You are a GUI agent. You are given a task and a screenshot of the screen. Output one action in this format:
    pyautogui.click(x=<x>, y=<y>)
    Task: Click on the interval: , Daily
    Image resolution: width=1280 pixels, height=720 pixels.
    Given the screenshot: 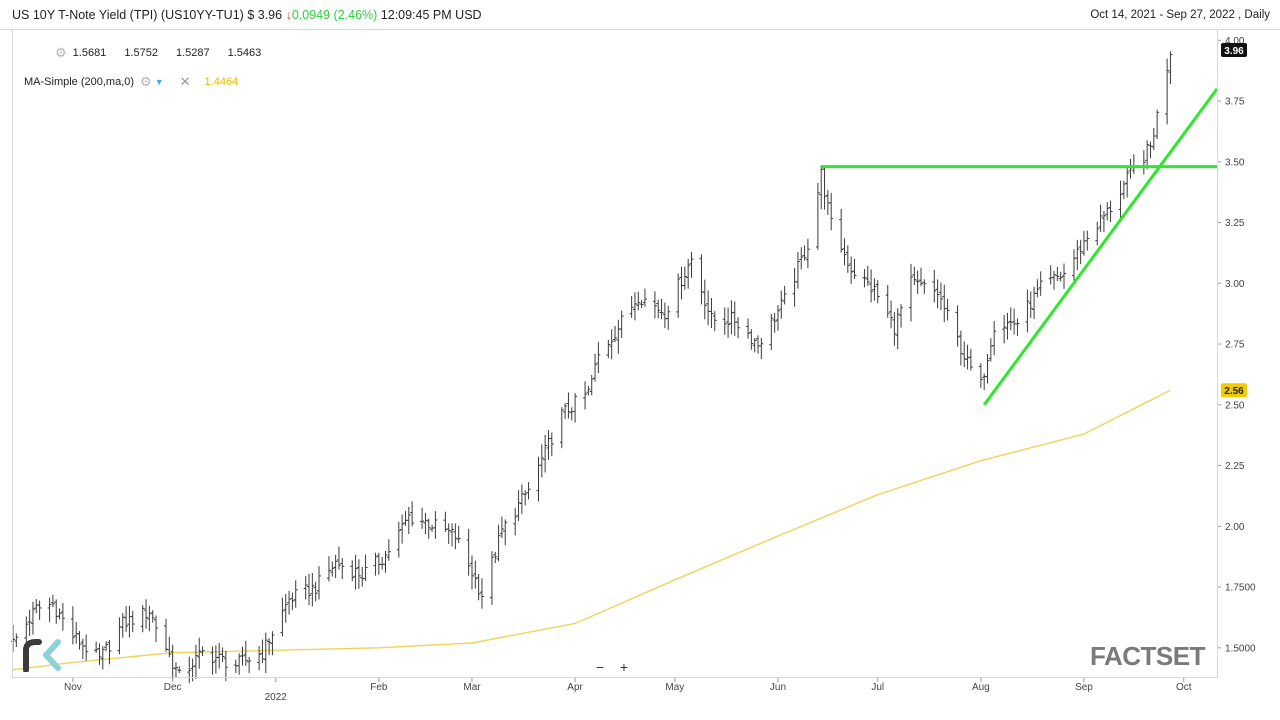 What is the action you would take?
    pyautogui.click(x=1254, y=15)
    